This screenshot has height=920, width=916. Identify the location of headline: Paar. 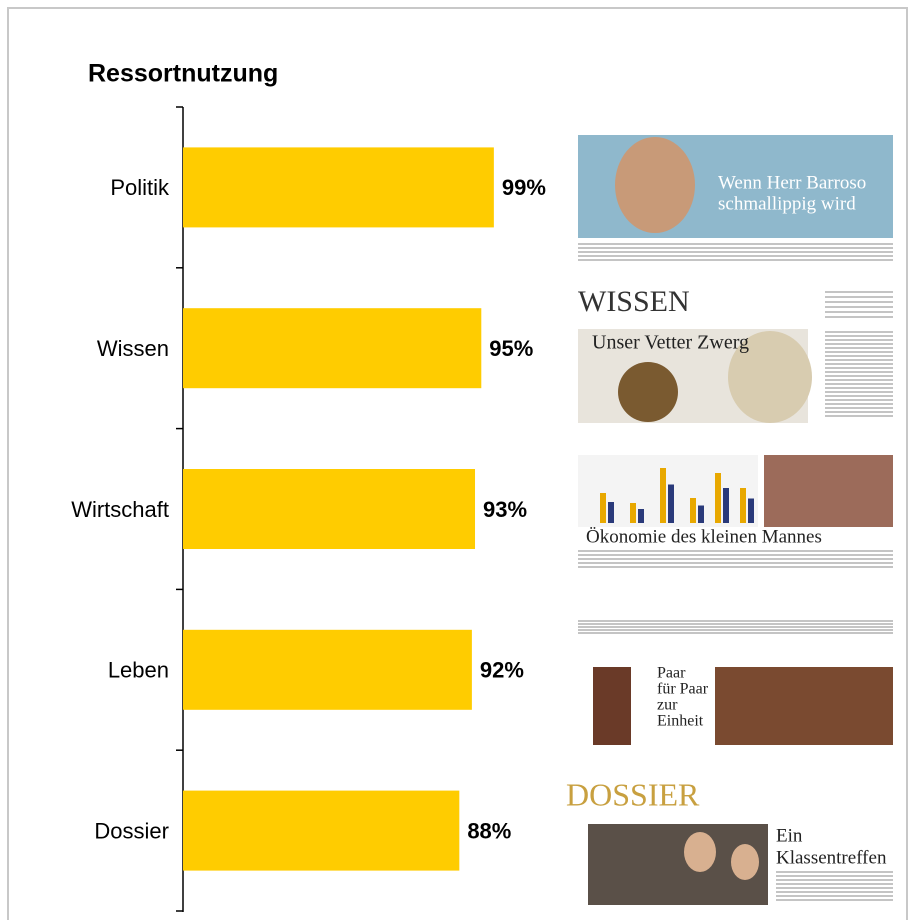
(671, 673).